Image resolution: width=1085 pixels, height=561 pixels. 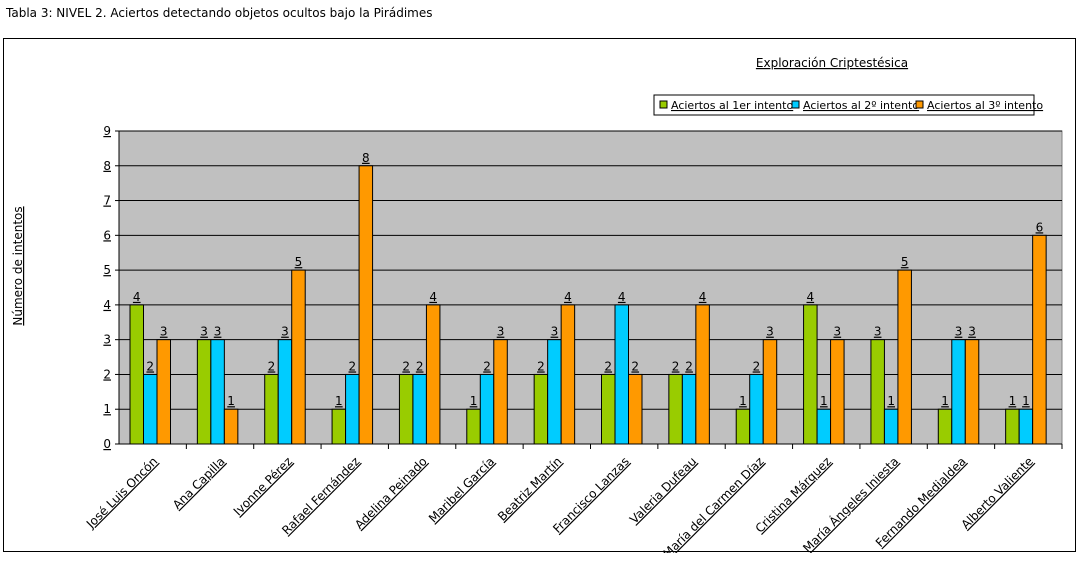 What do you see at coordinates (107, 235) in the screenshot?
I see `y-tick-label: 6` at bounding box center [107, 235].